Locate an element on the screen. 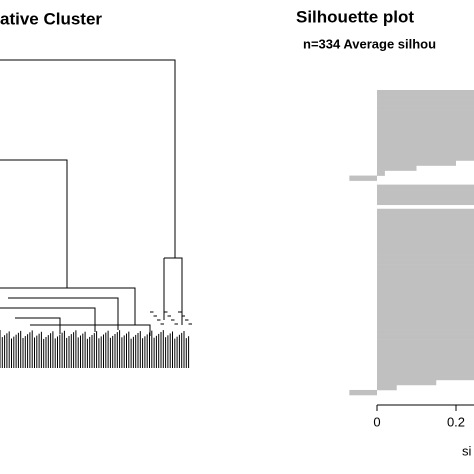  silhouette-title: Silhouette plot is located at coordinates (355, 16).